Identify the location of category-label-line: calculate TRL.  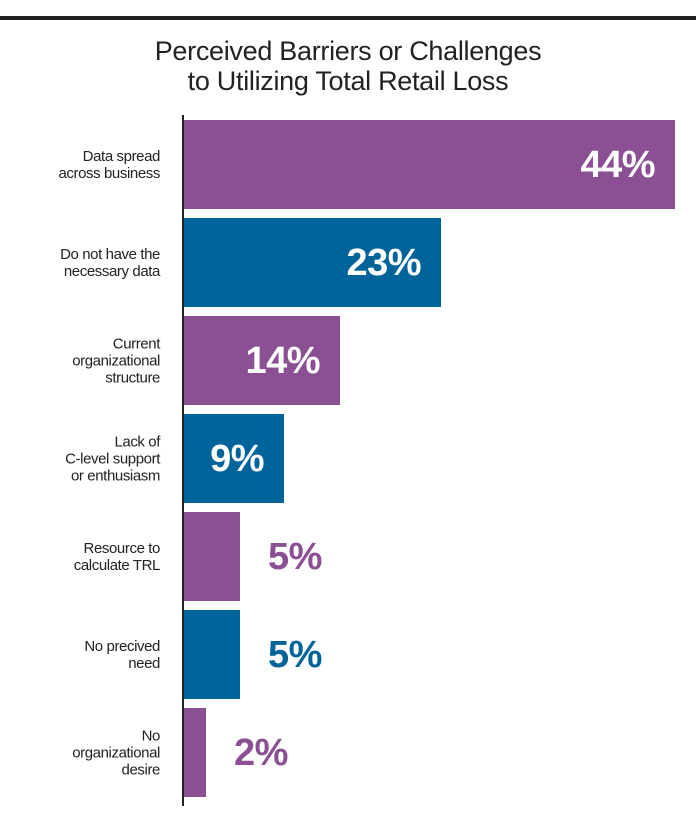
(117, 565).